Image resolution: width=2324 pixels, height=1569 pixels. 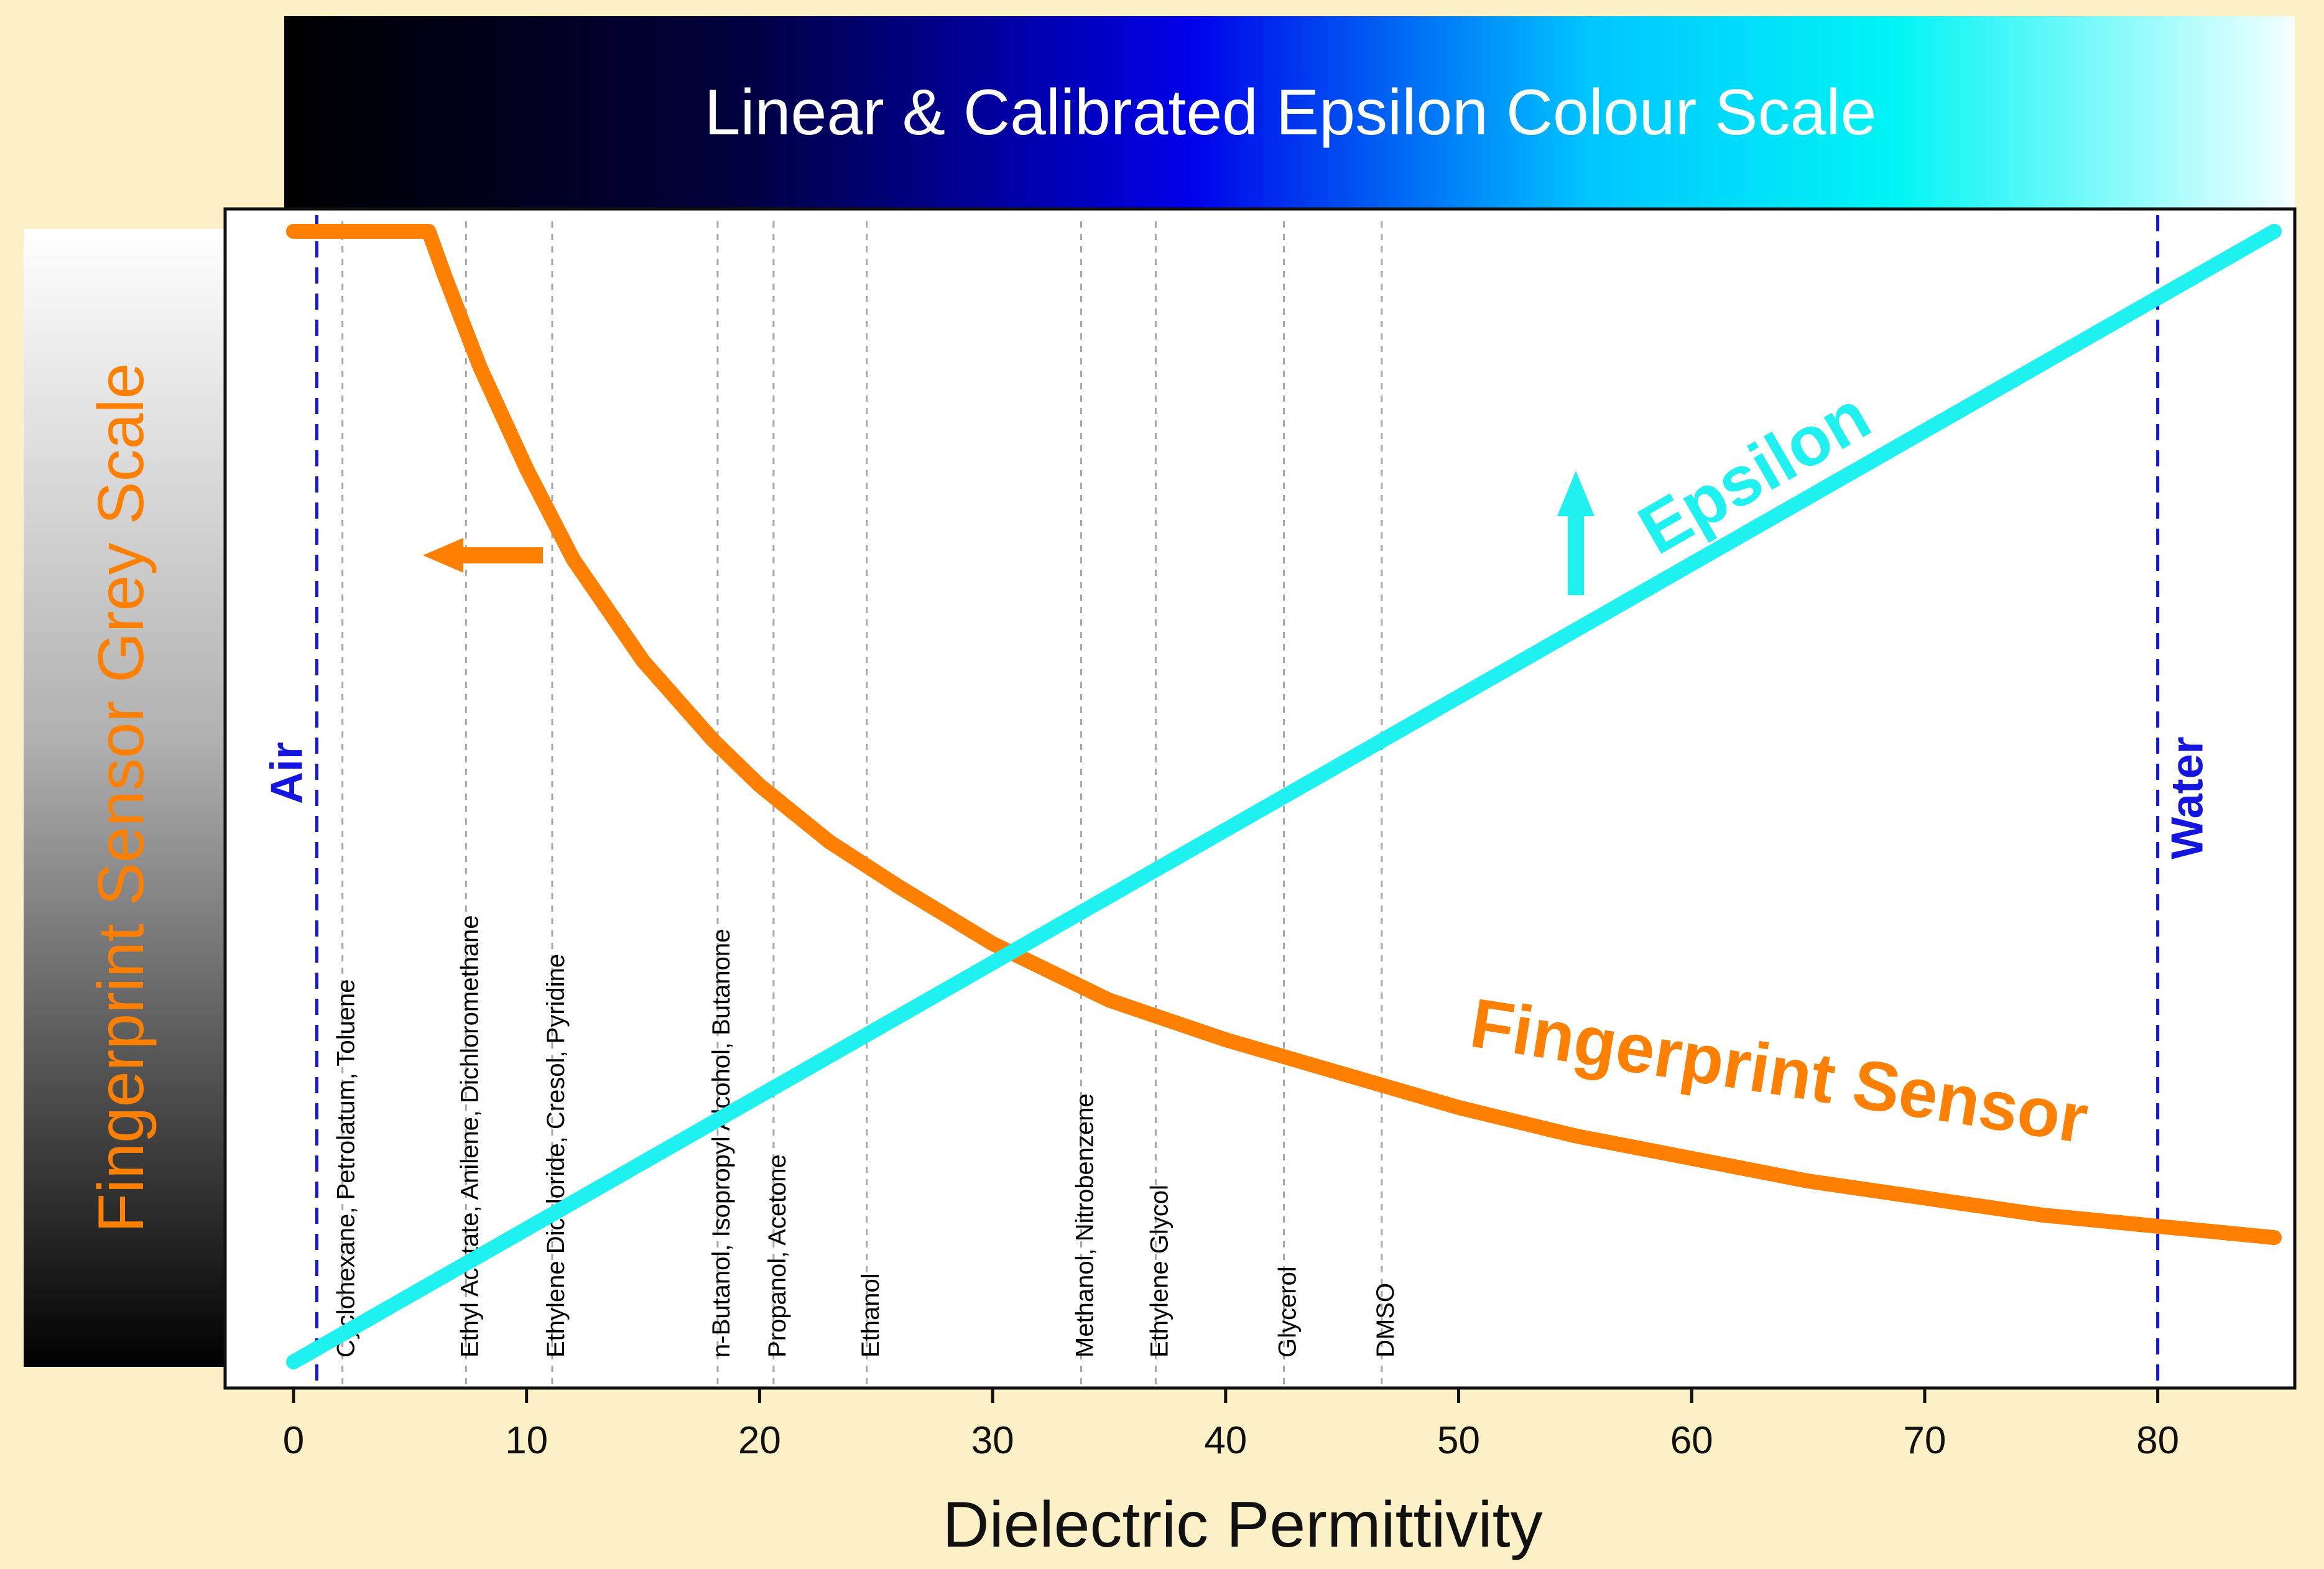 I want to click on solvent-label: Propanol, Acetone, so click(x=777, y=1256).